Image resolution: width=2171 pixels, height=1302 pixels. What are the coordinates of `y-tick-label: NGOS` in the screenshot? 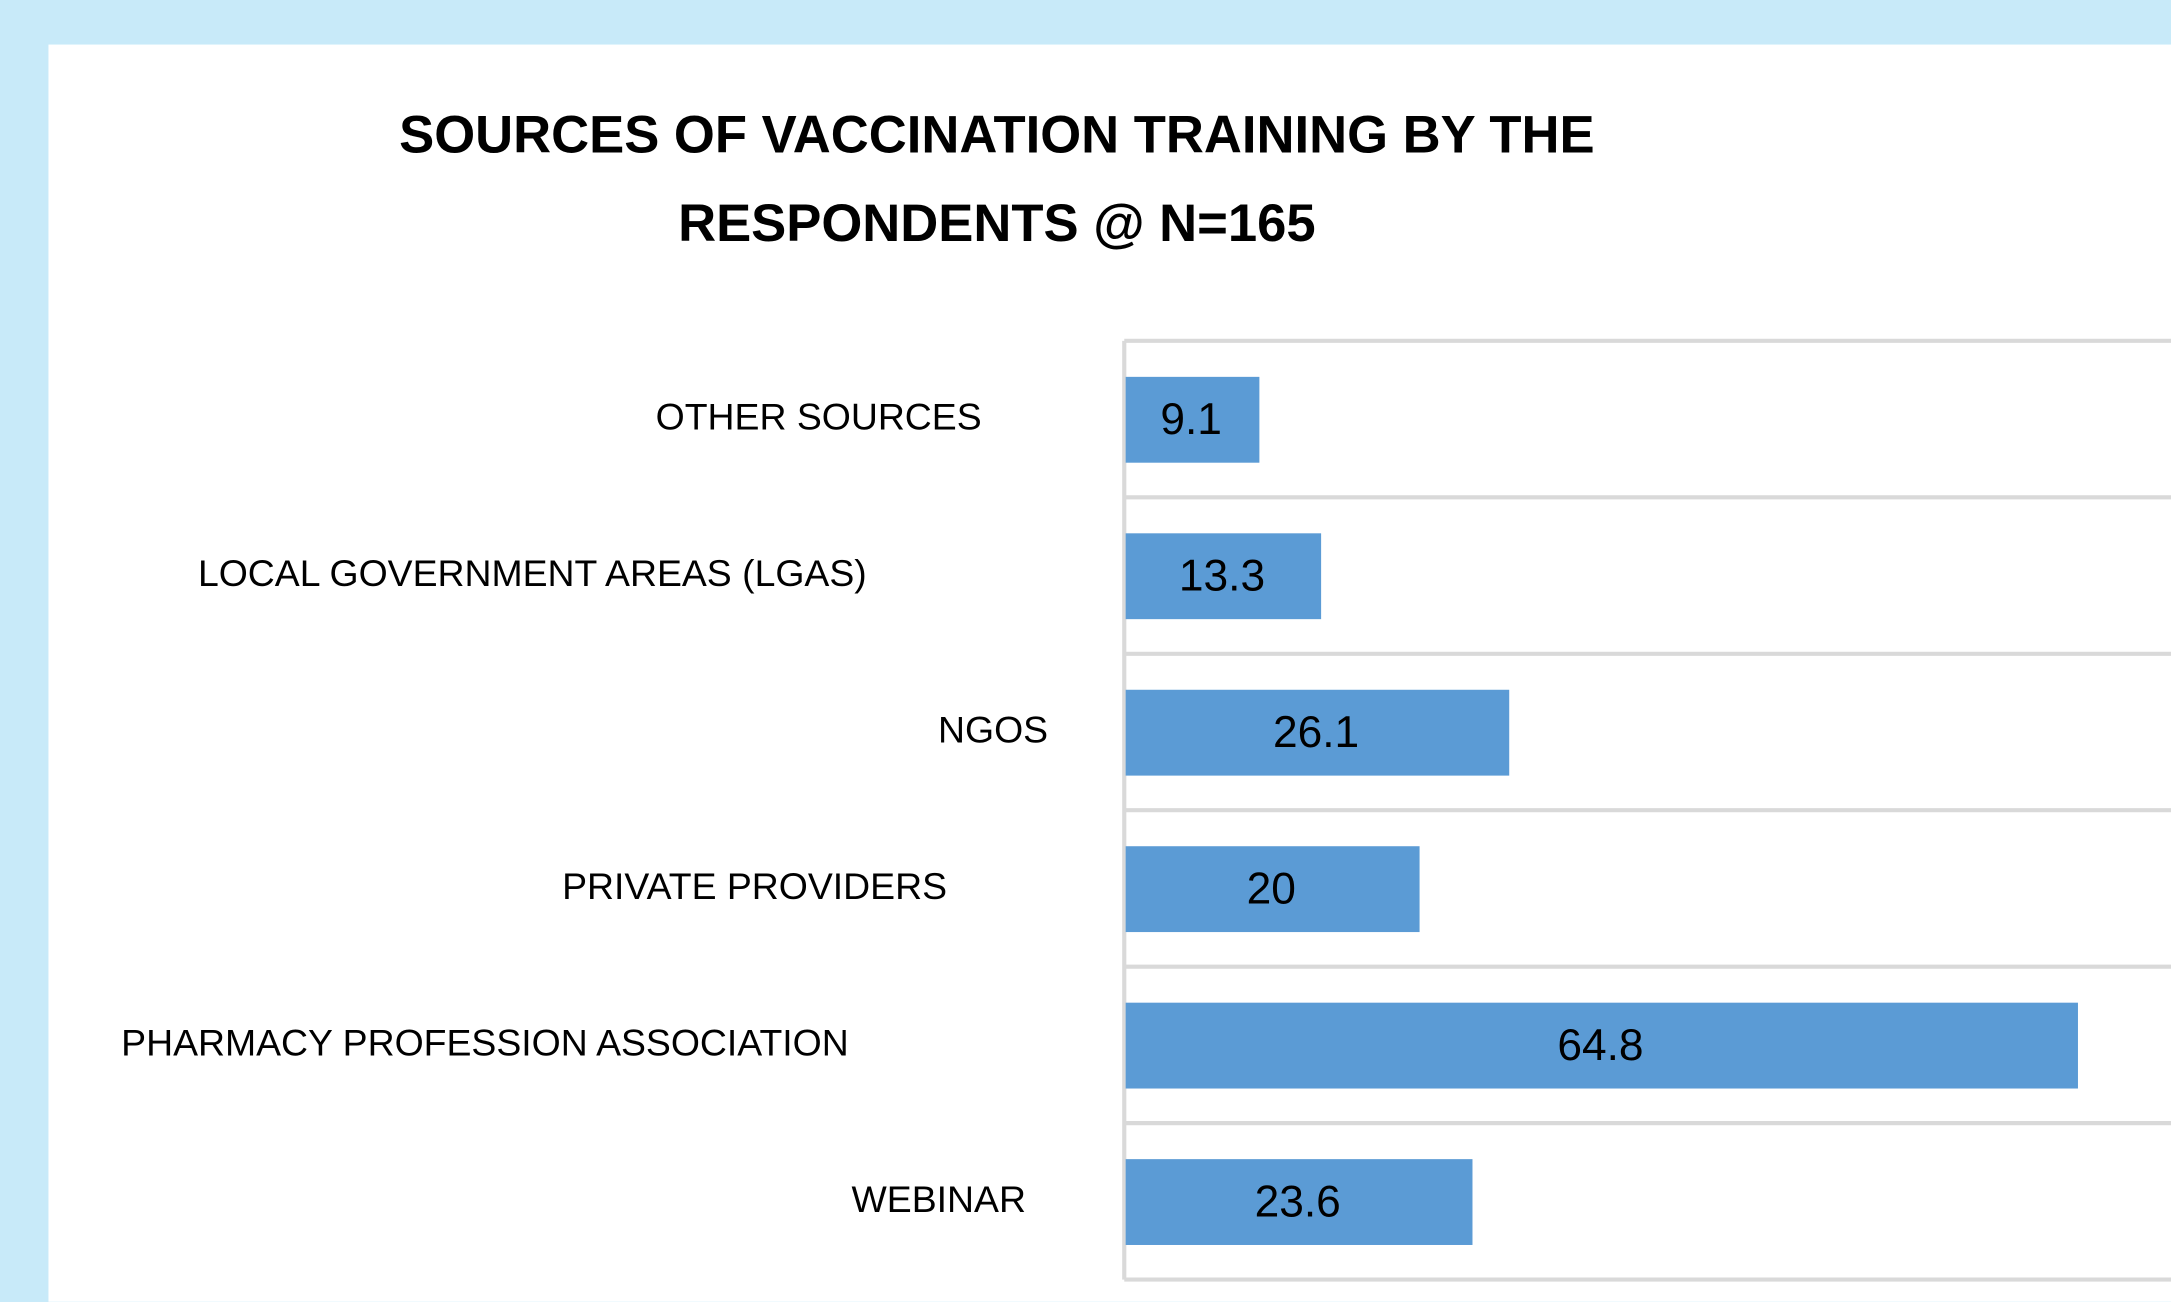 It's located at (993, 730).